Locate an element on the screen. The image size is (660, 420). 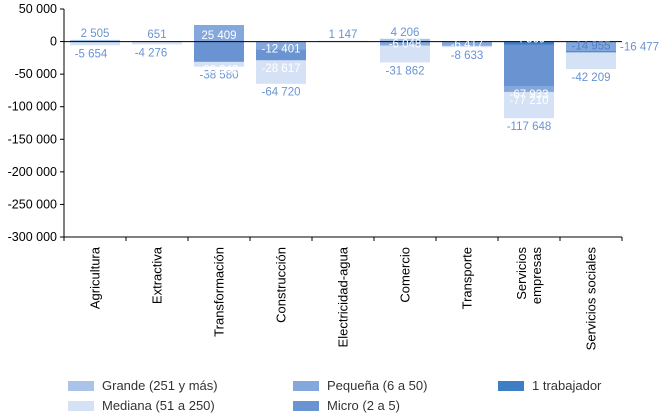
x-category-label-7-line-0: Servicios is located at coordinates (521, 273).